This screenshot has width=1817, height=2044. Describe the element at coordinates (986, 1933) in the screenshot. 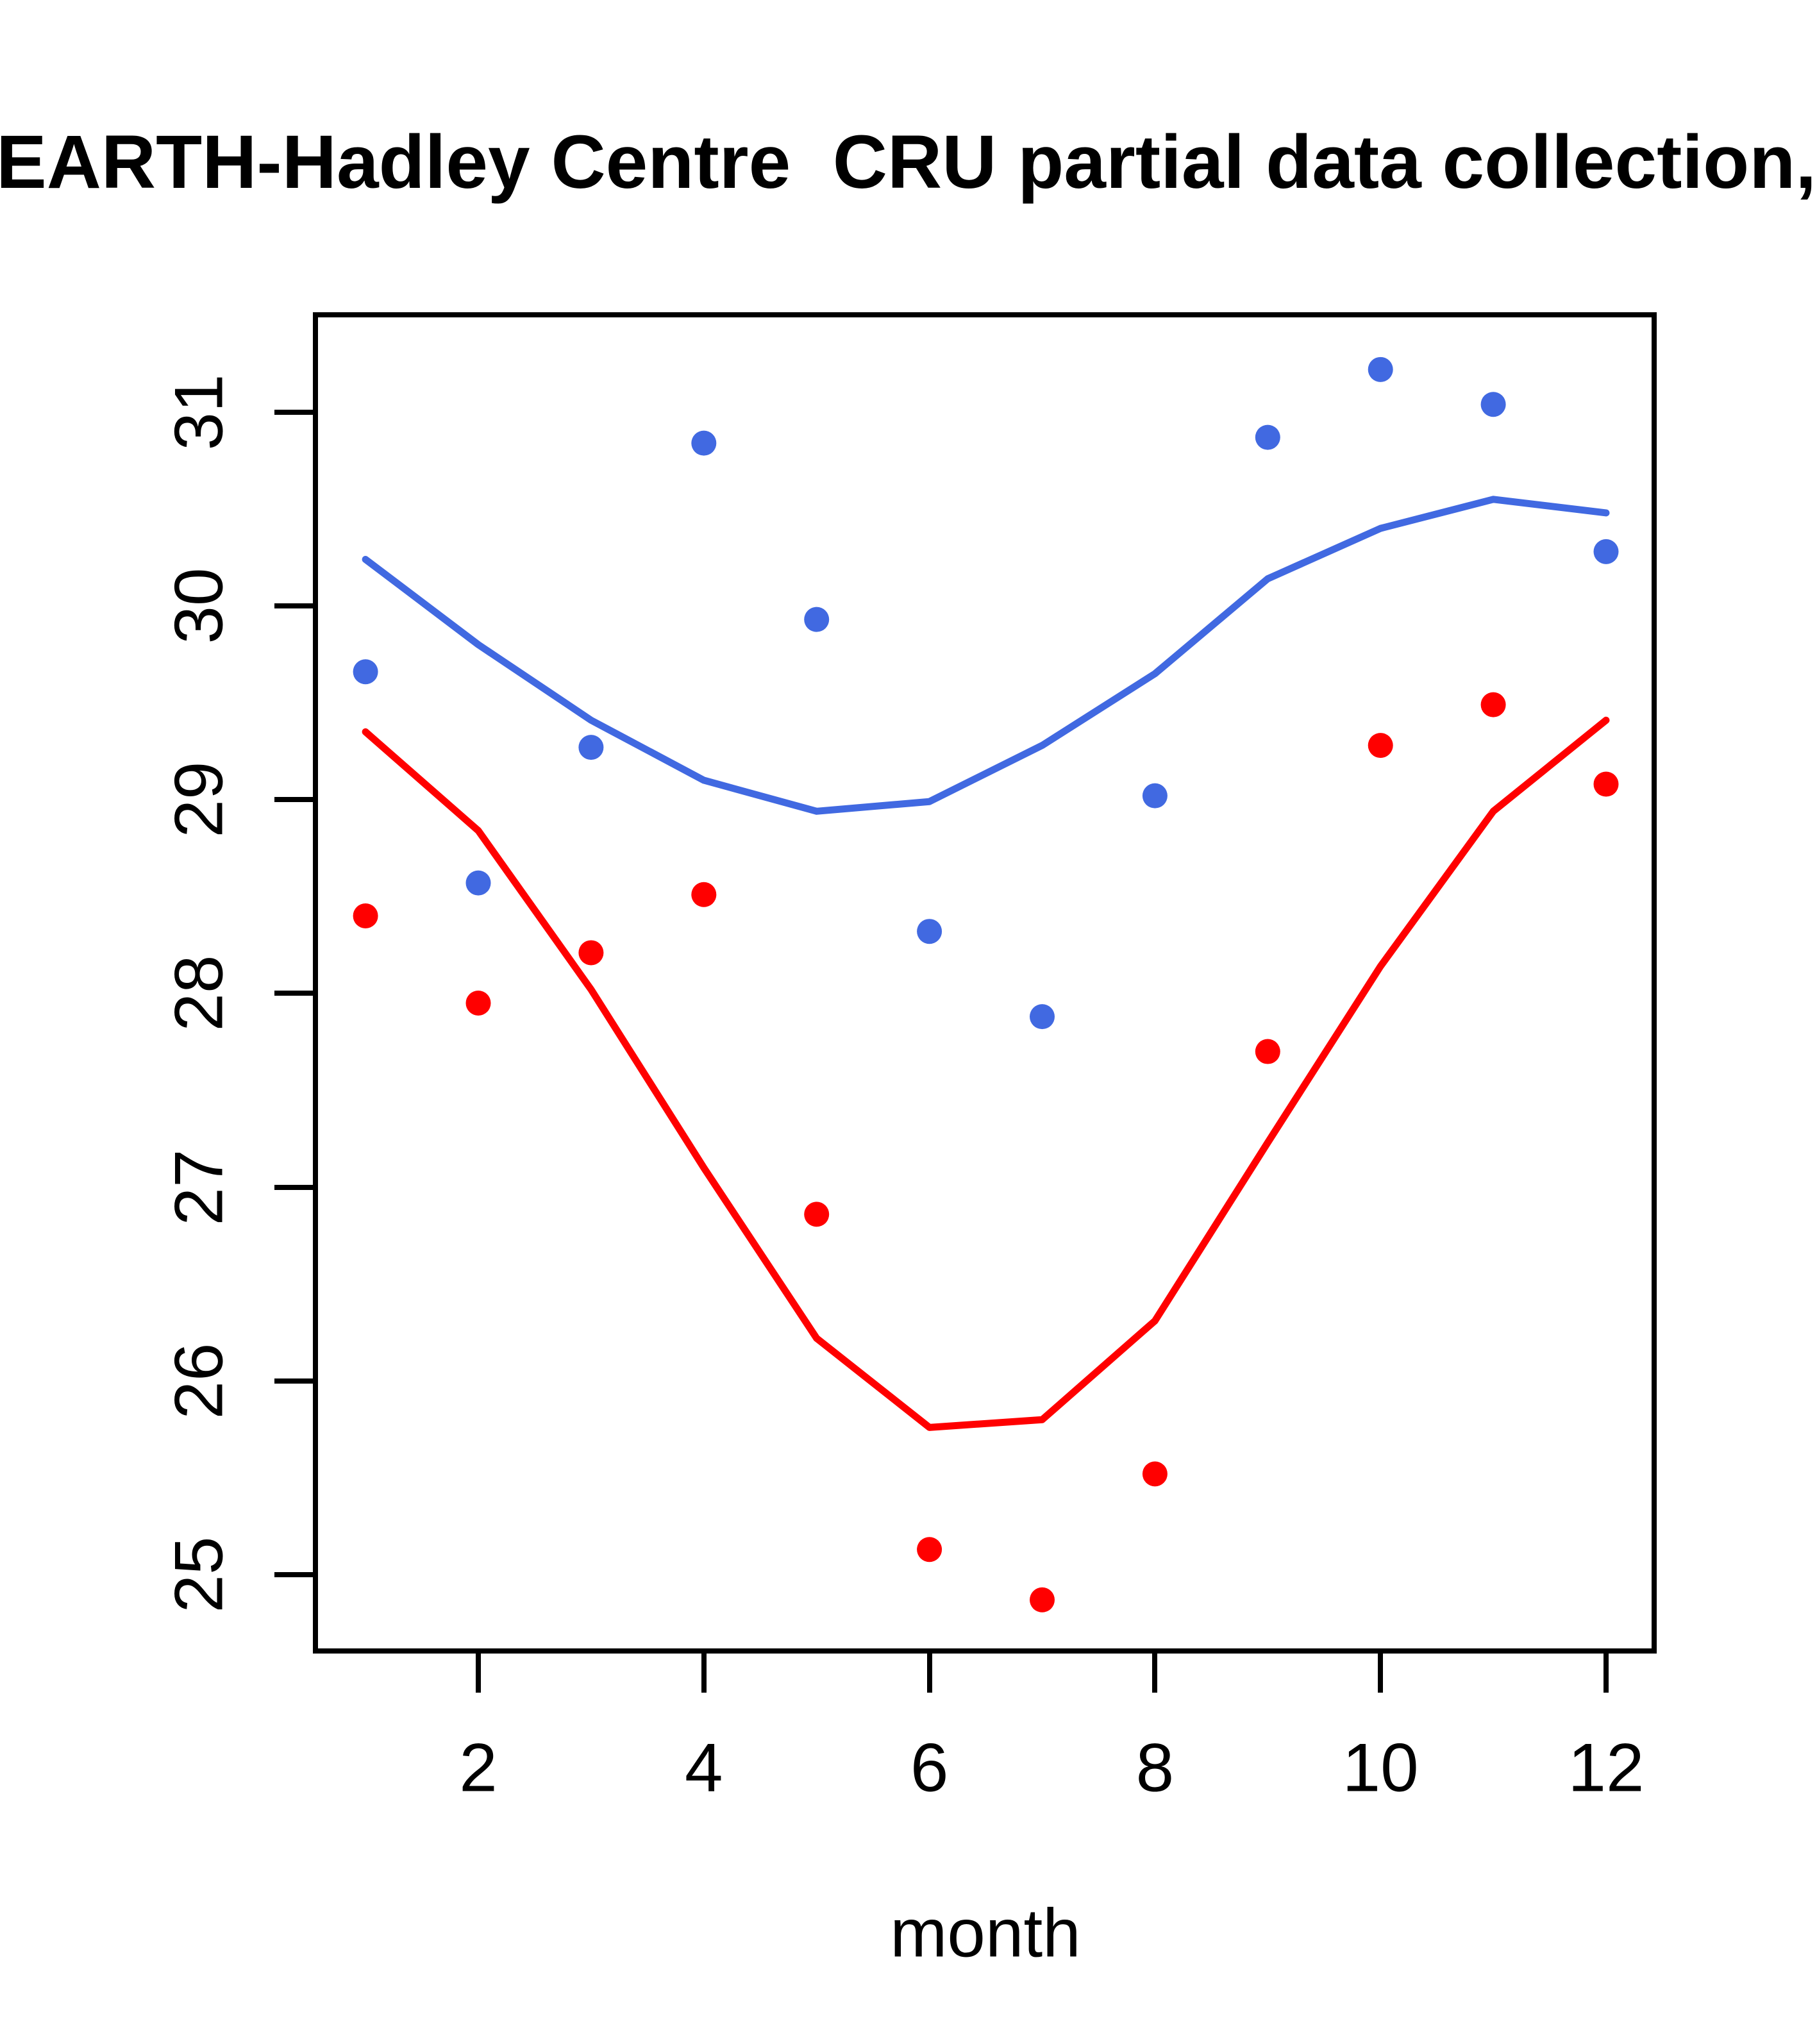

I see `x-axis-title: month` at that location.